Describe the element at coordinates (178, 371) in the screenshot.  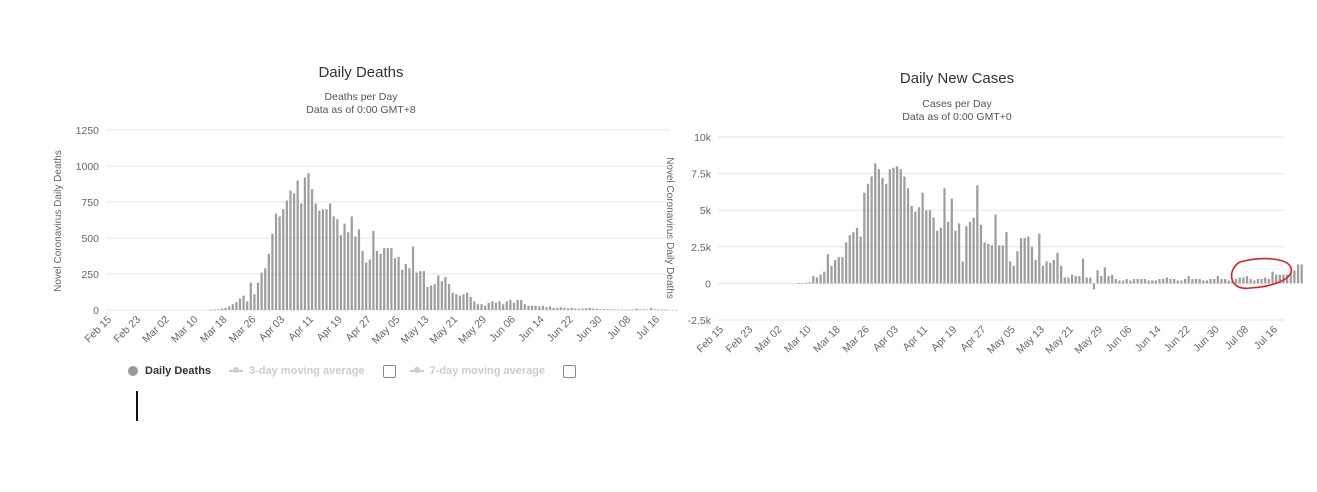
I see `legend-label-daily-deaths: Daily Deaths` at that location.